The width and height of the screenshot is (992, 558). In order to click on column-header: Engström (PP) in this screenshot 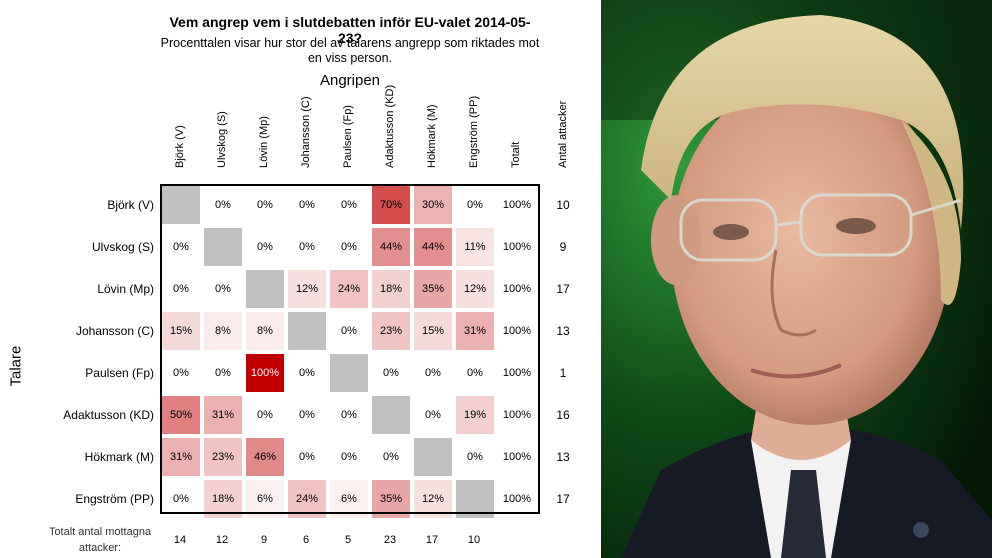, I will do `click(474, 138)`.